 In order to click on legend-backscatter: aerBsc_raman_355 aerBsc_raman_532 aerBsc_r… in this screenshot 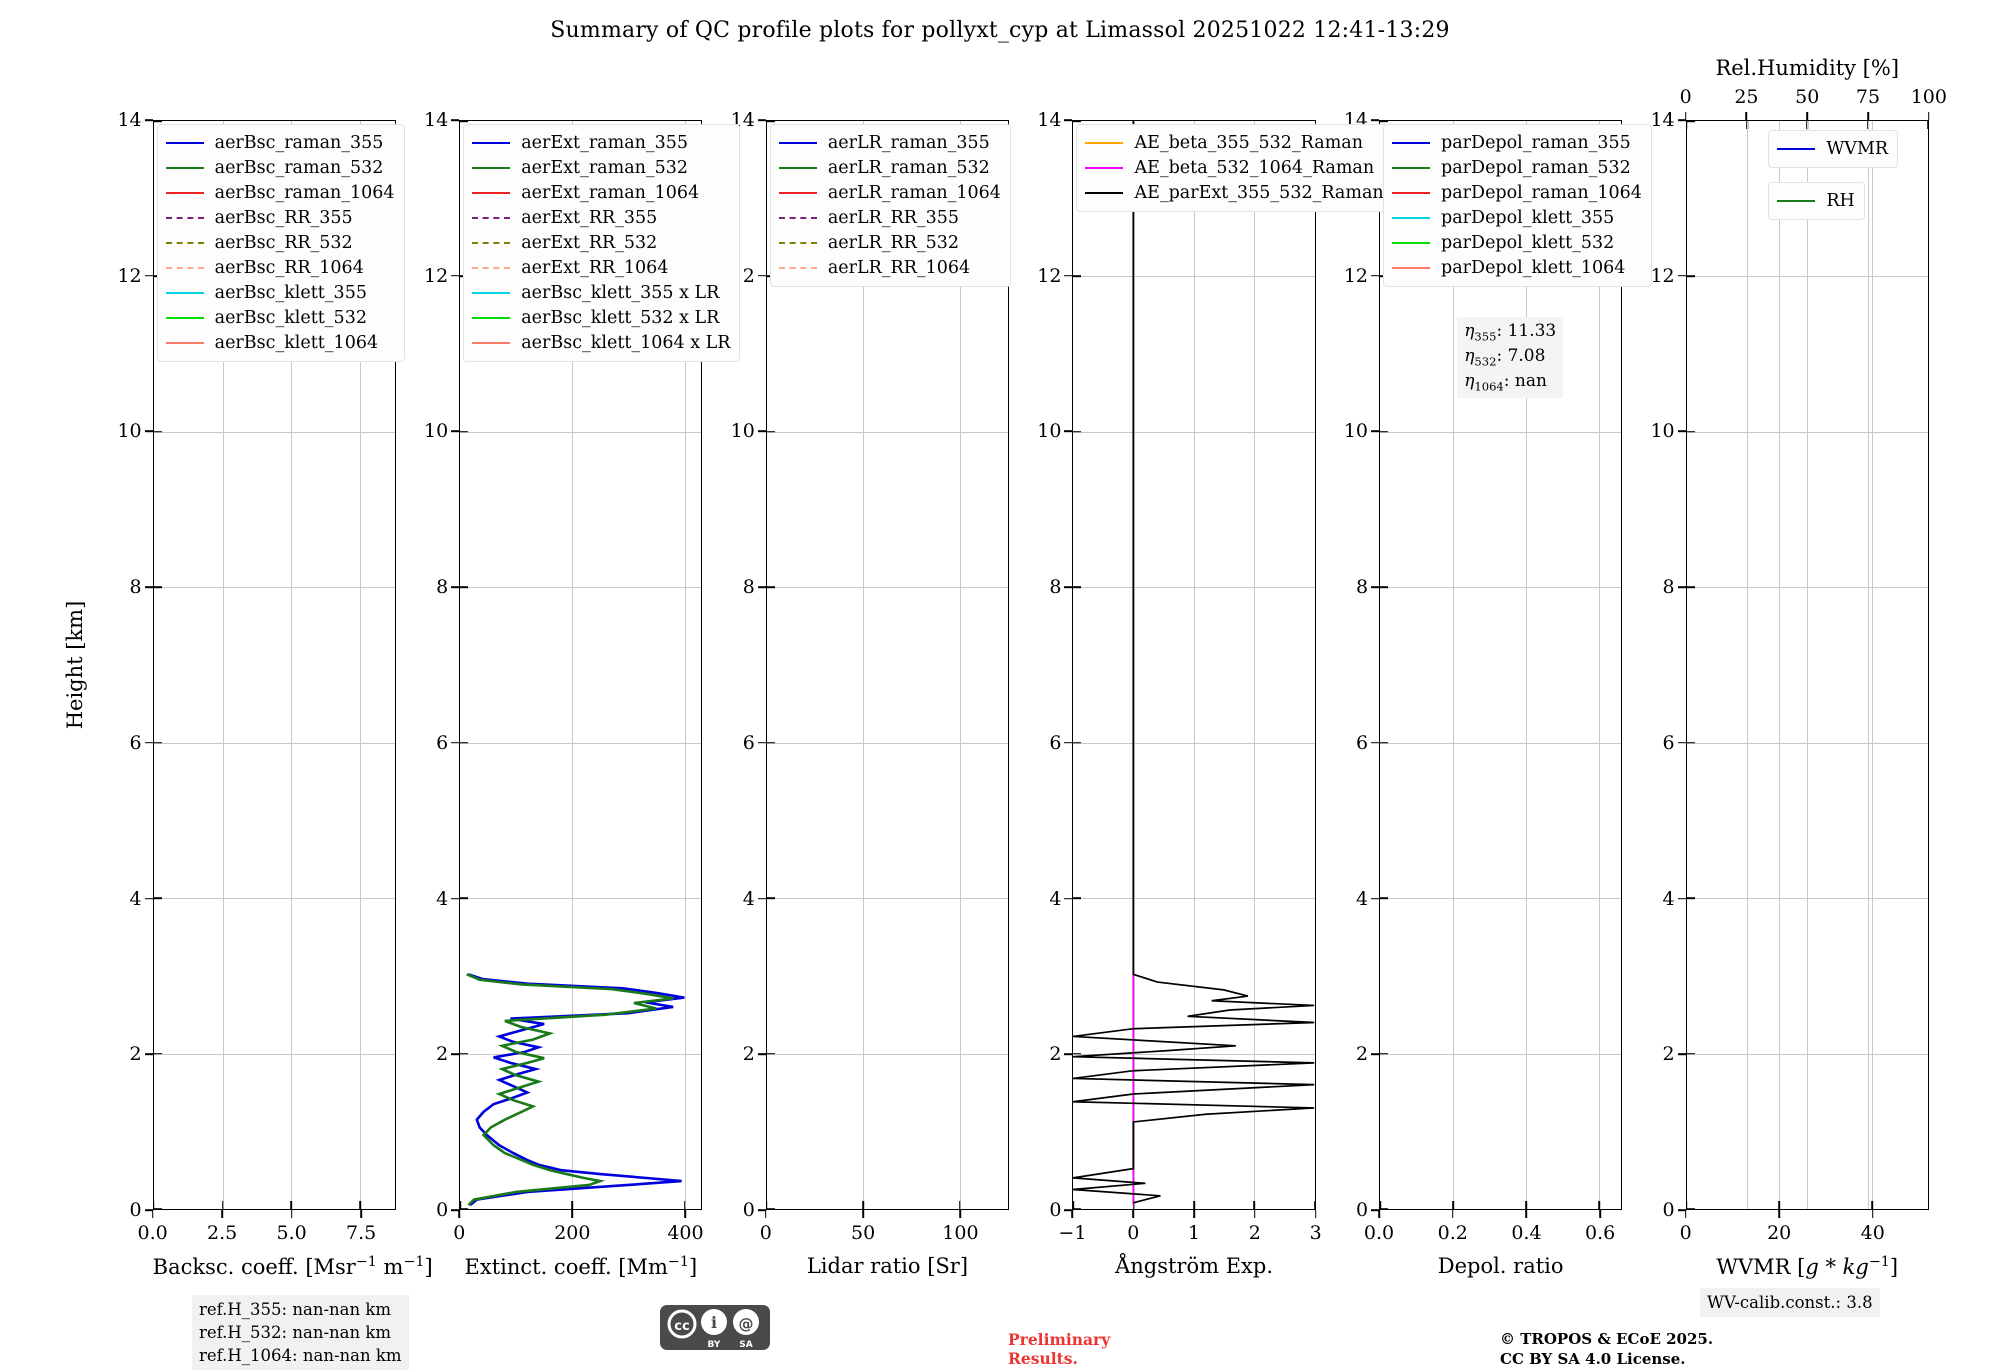, I will do `click(280, 243)`.